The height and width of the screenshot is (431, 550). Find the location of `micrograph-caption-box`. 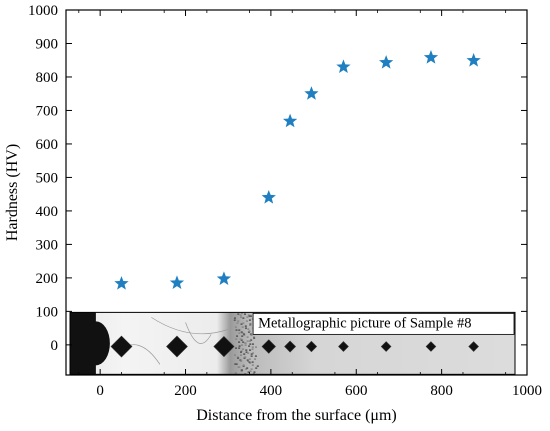

micrograph-caption-box is located at coordinates (383, 323).